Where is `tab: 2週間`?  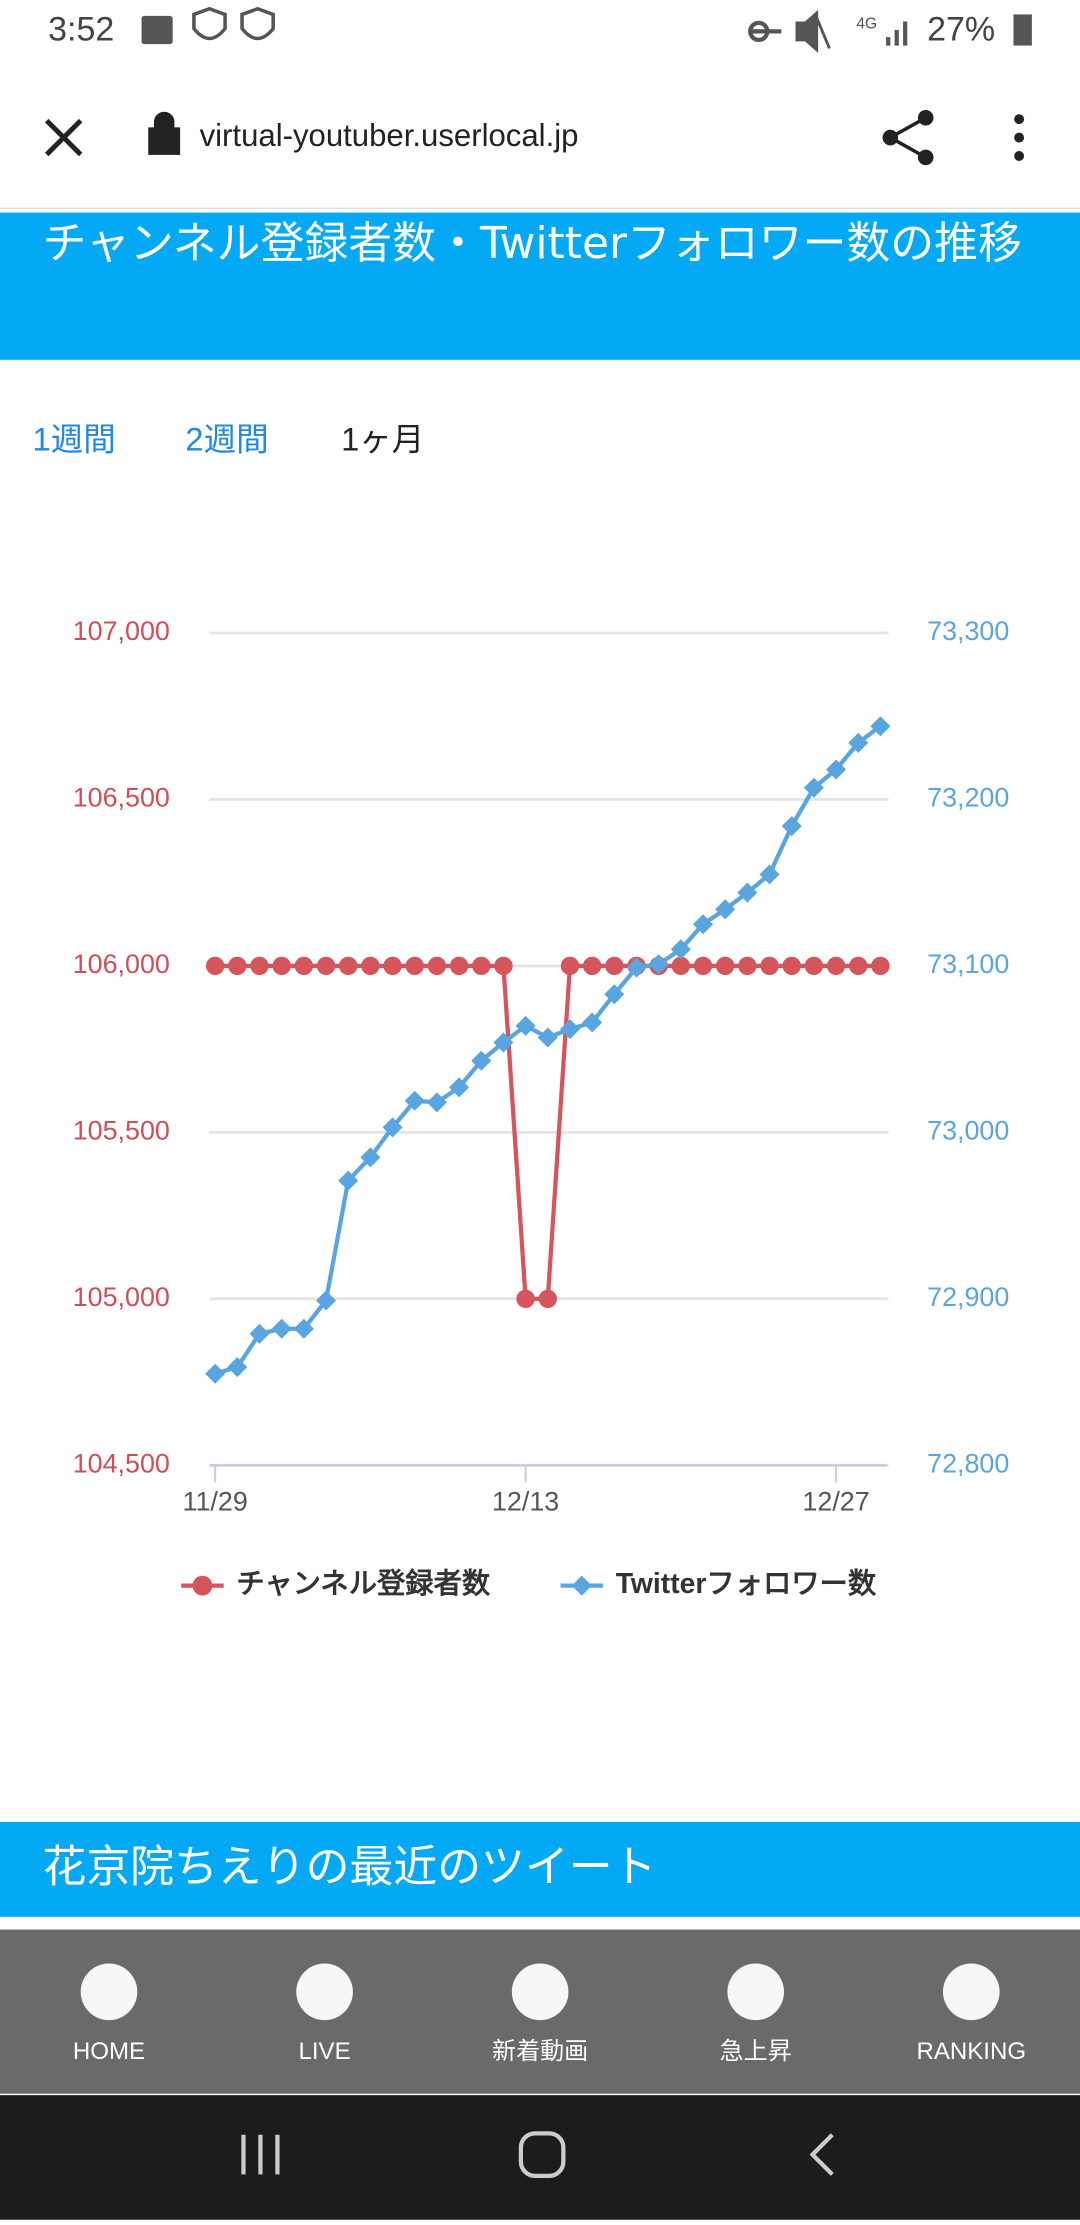 tab: 2週間 is located at coordinates (226, 439).